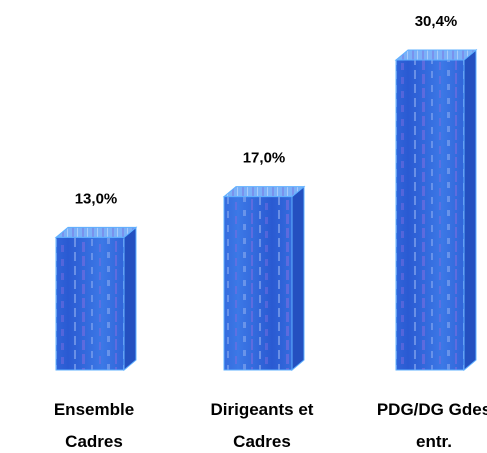  What do you see at coordinates (264, 158) in the screenshot?
I see `value-label-2: 17,0%` at bounding box center [264, 158].